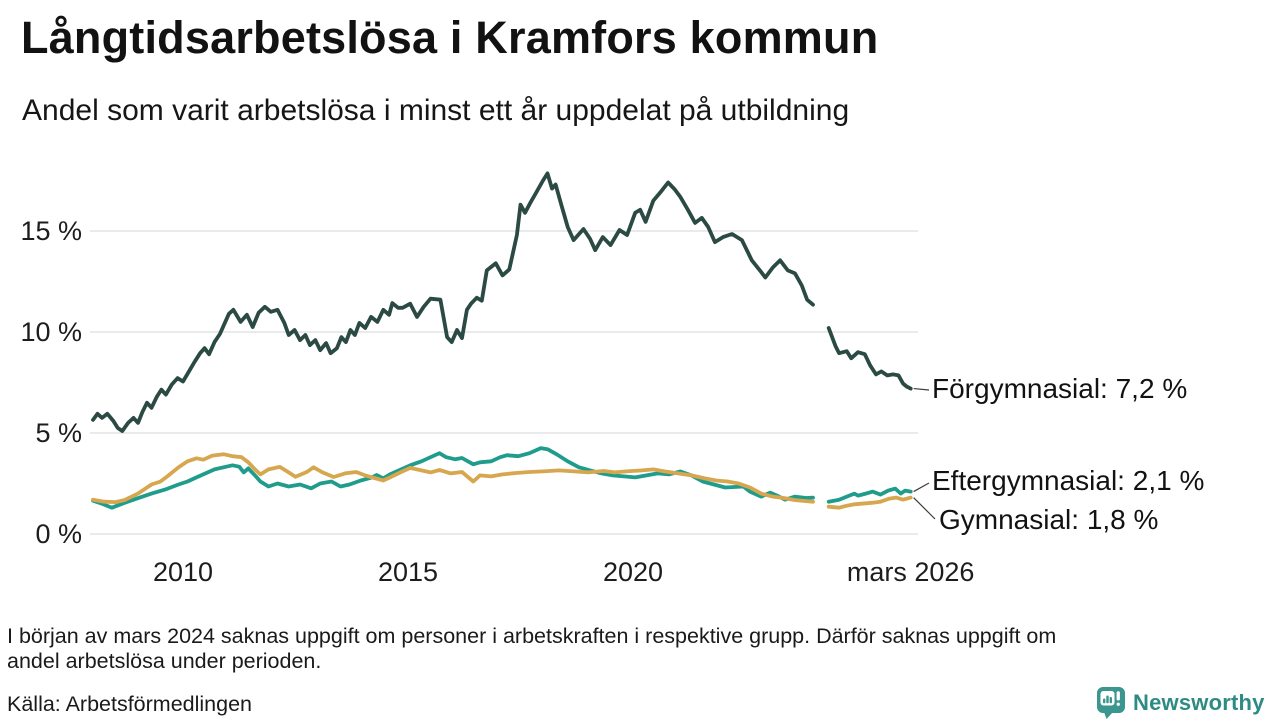 The height and width of the screenshot is (720, 1280). I want to click on footnote-line-2: andel arbetslösa under perioden., so click(164, 661).